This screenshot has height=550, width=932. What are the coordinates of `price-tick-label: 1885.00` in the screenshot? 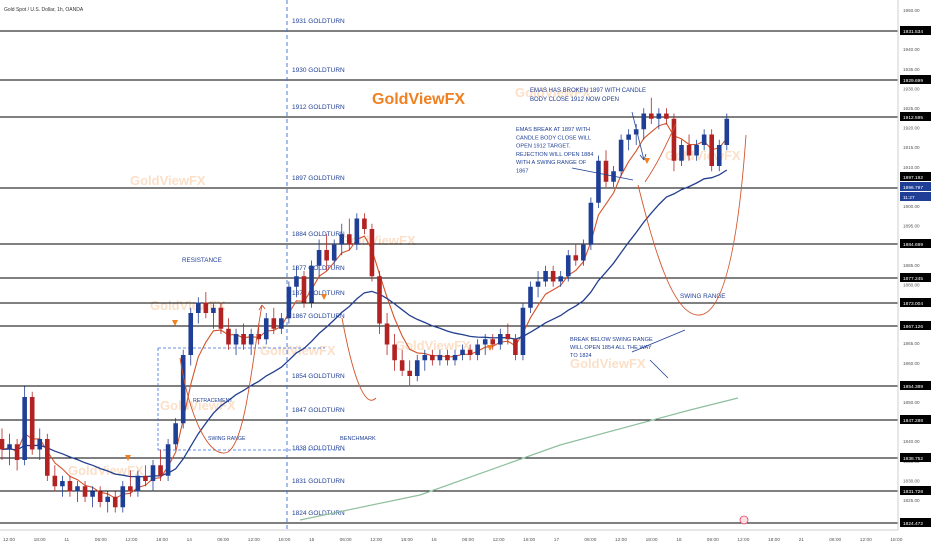 It's located at (911, 265).